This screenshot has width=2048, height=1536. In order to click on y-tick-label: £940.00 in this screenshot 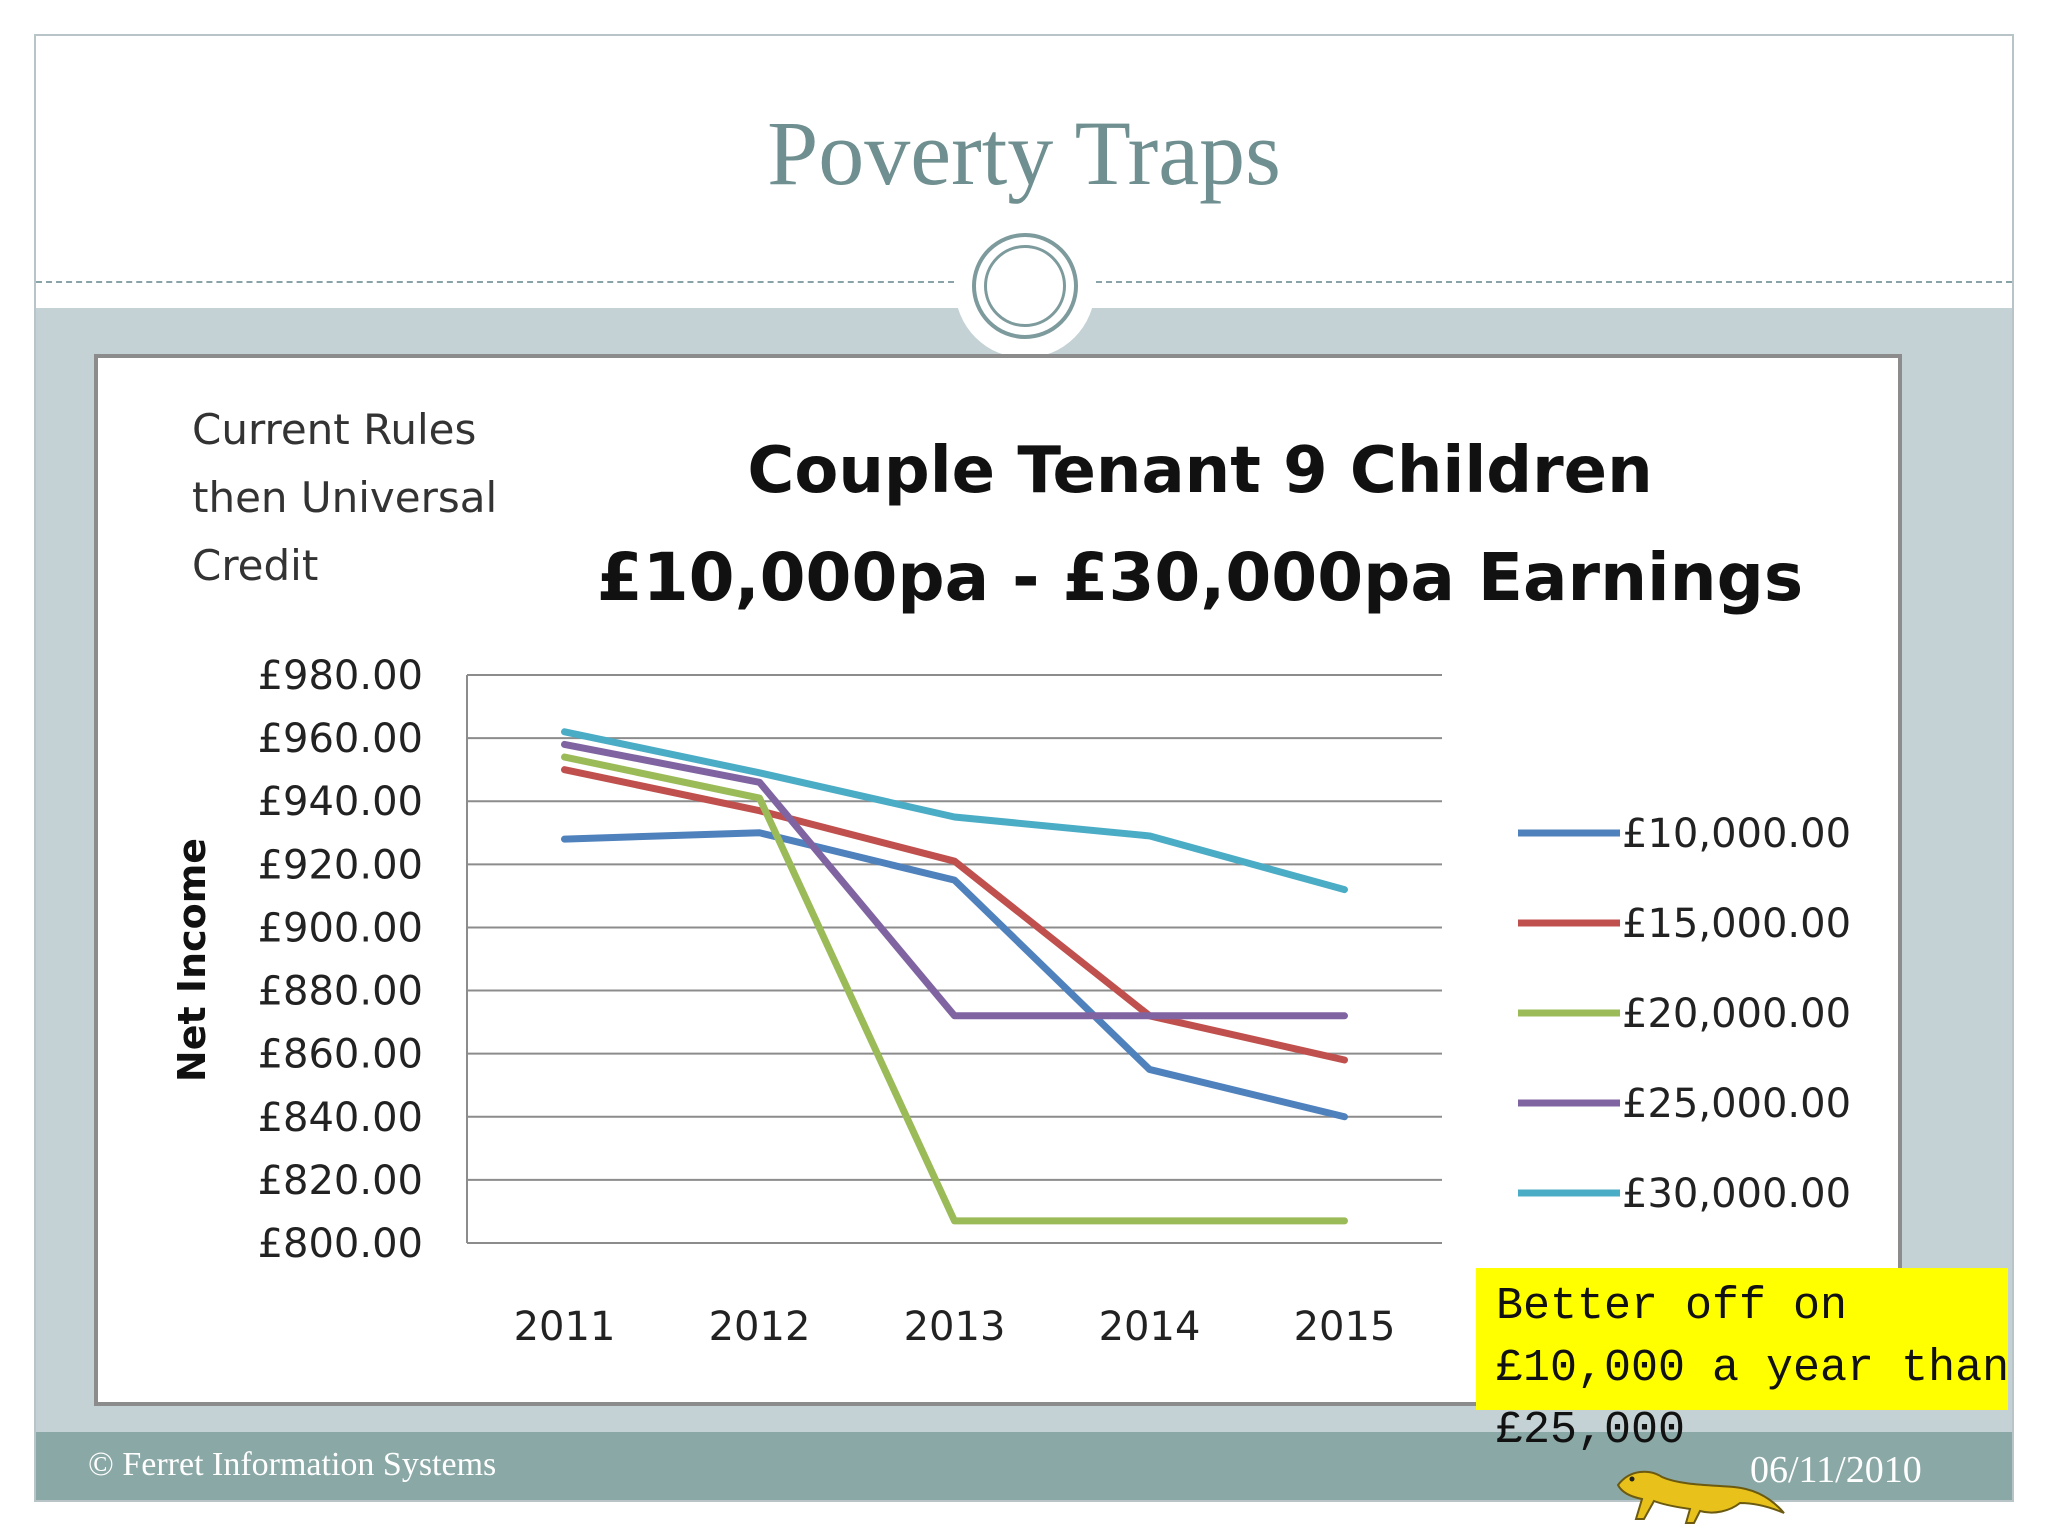, I will do `click(340, 802)`.